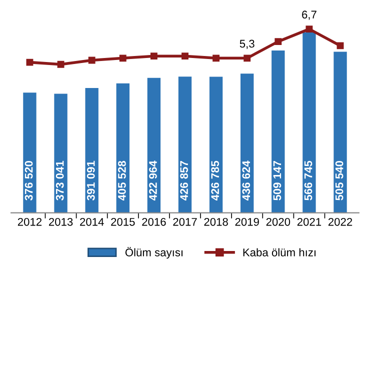 This screenshot has width=370, height=380. Describe the element at coordinates (216, 222) in the screenshot. I see `x-tick-label: 2018` at that location.